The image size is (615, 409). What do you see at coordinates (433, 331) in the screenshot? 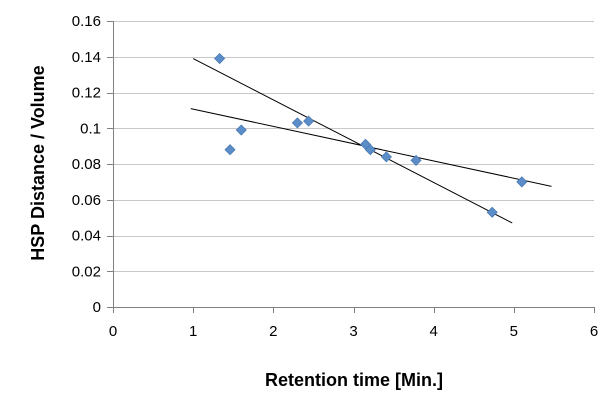
I see `x-tick-label: 4` at bounding box center [433, 331].